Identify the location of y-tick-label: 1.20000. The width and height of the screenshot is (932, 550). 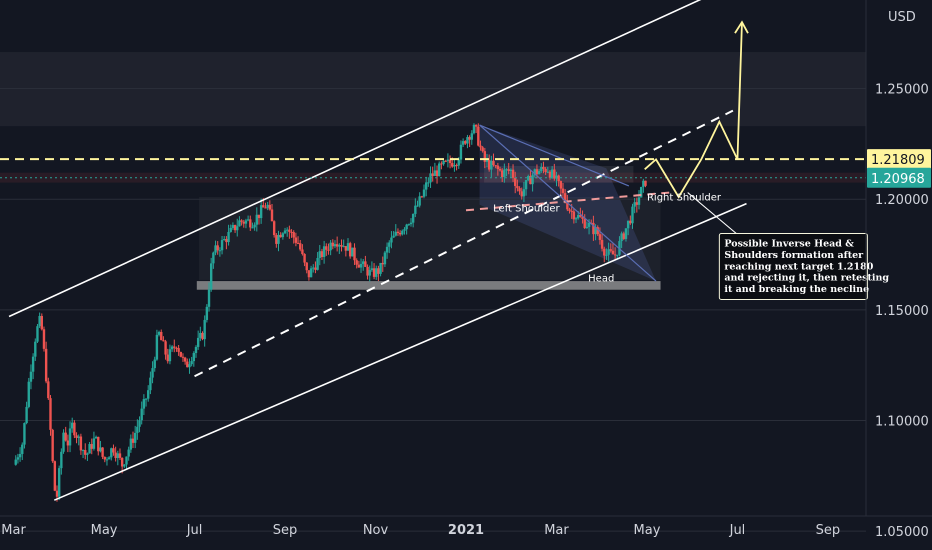
(902, 200).